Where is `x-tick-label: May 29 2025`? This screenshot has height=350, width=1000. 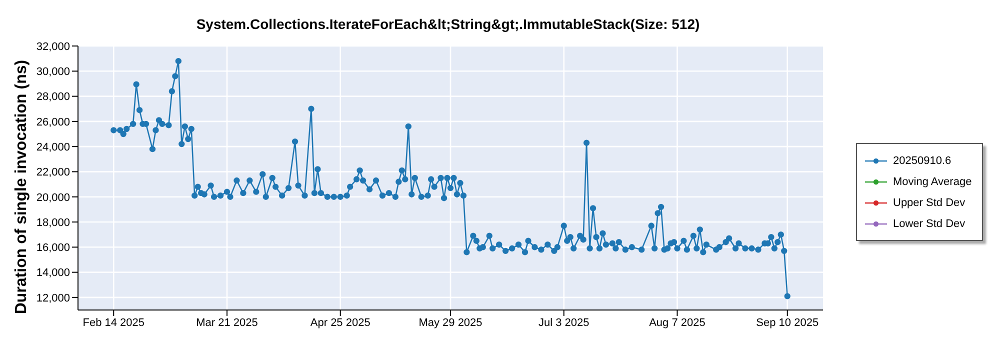 x-tick-label: May 29 2025 is located at coordinates (450, 322).